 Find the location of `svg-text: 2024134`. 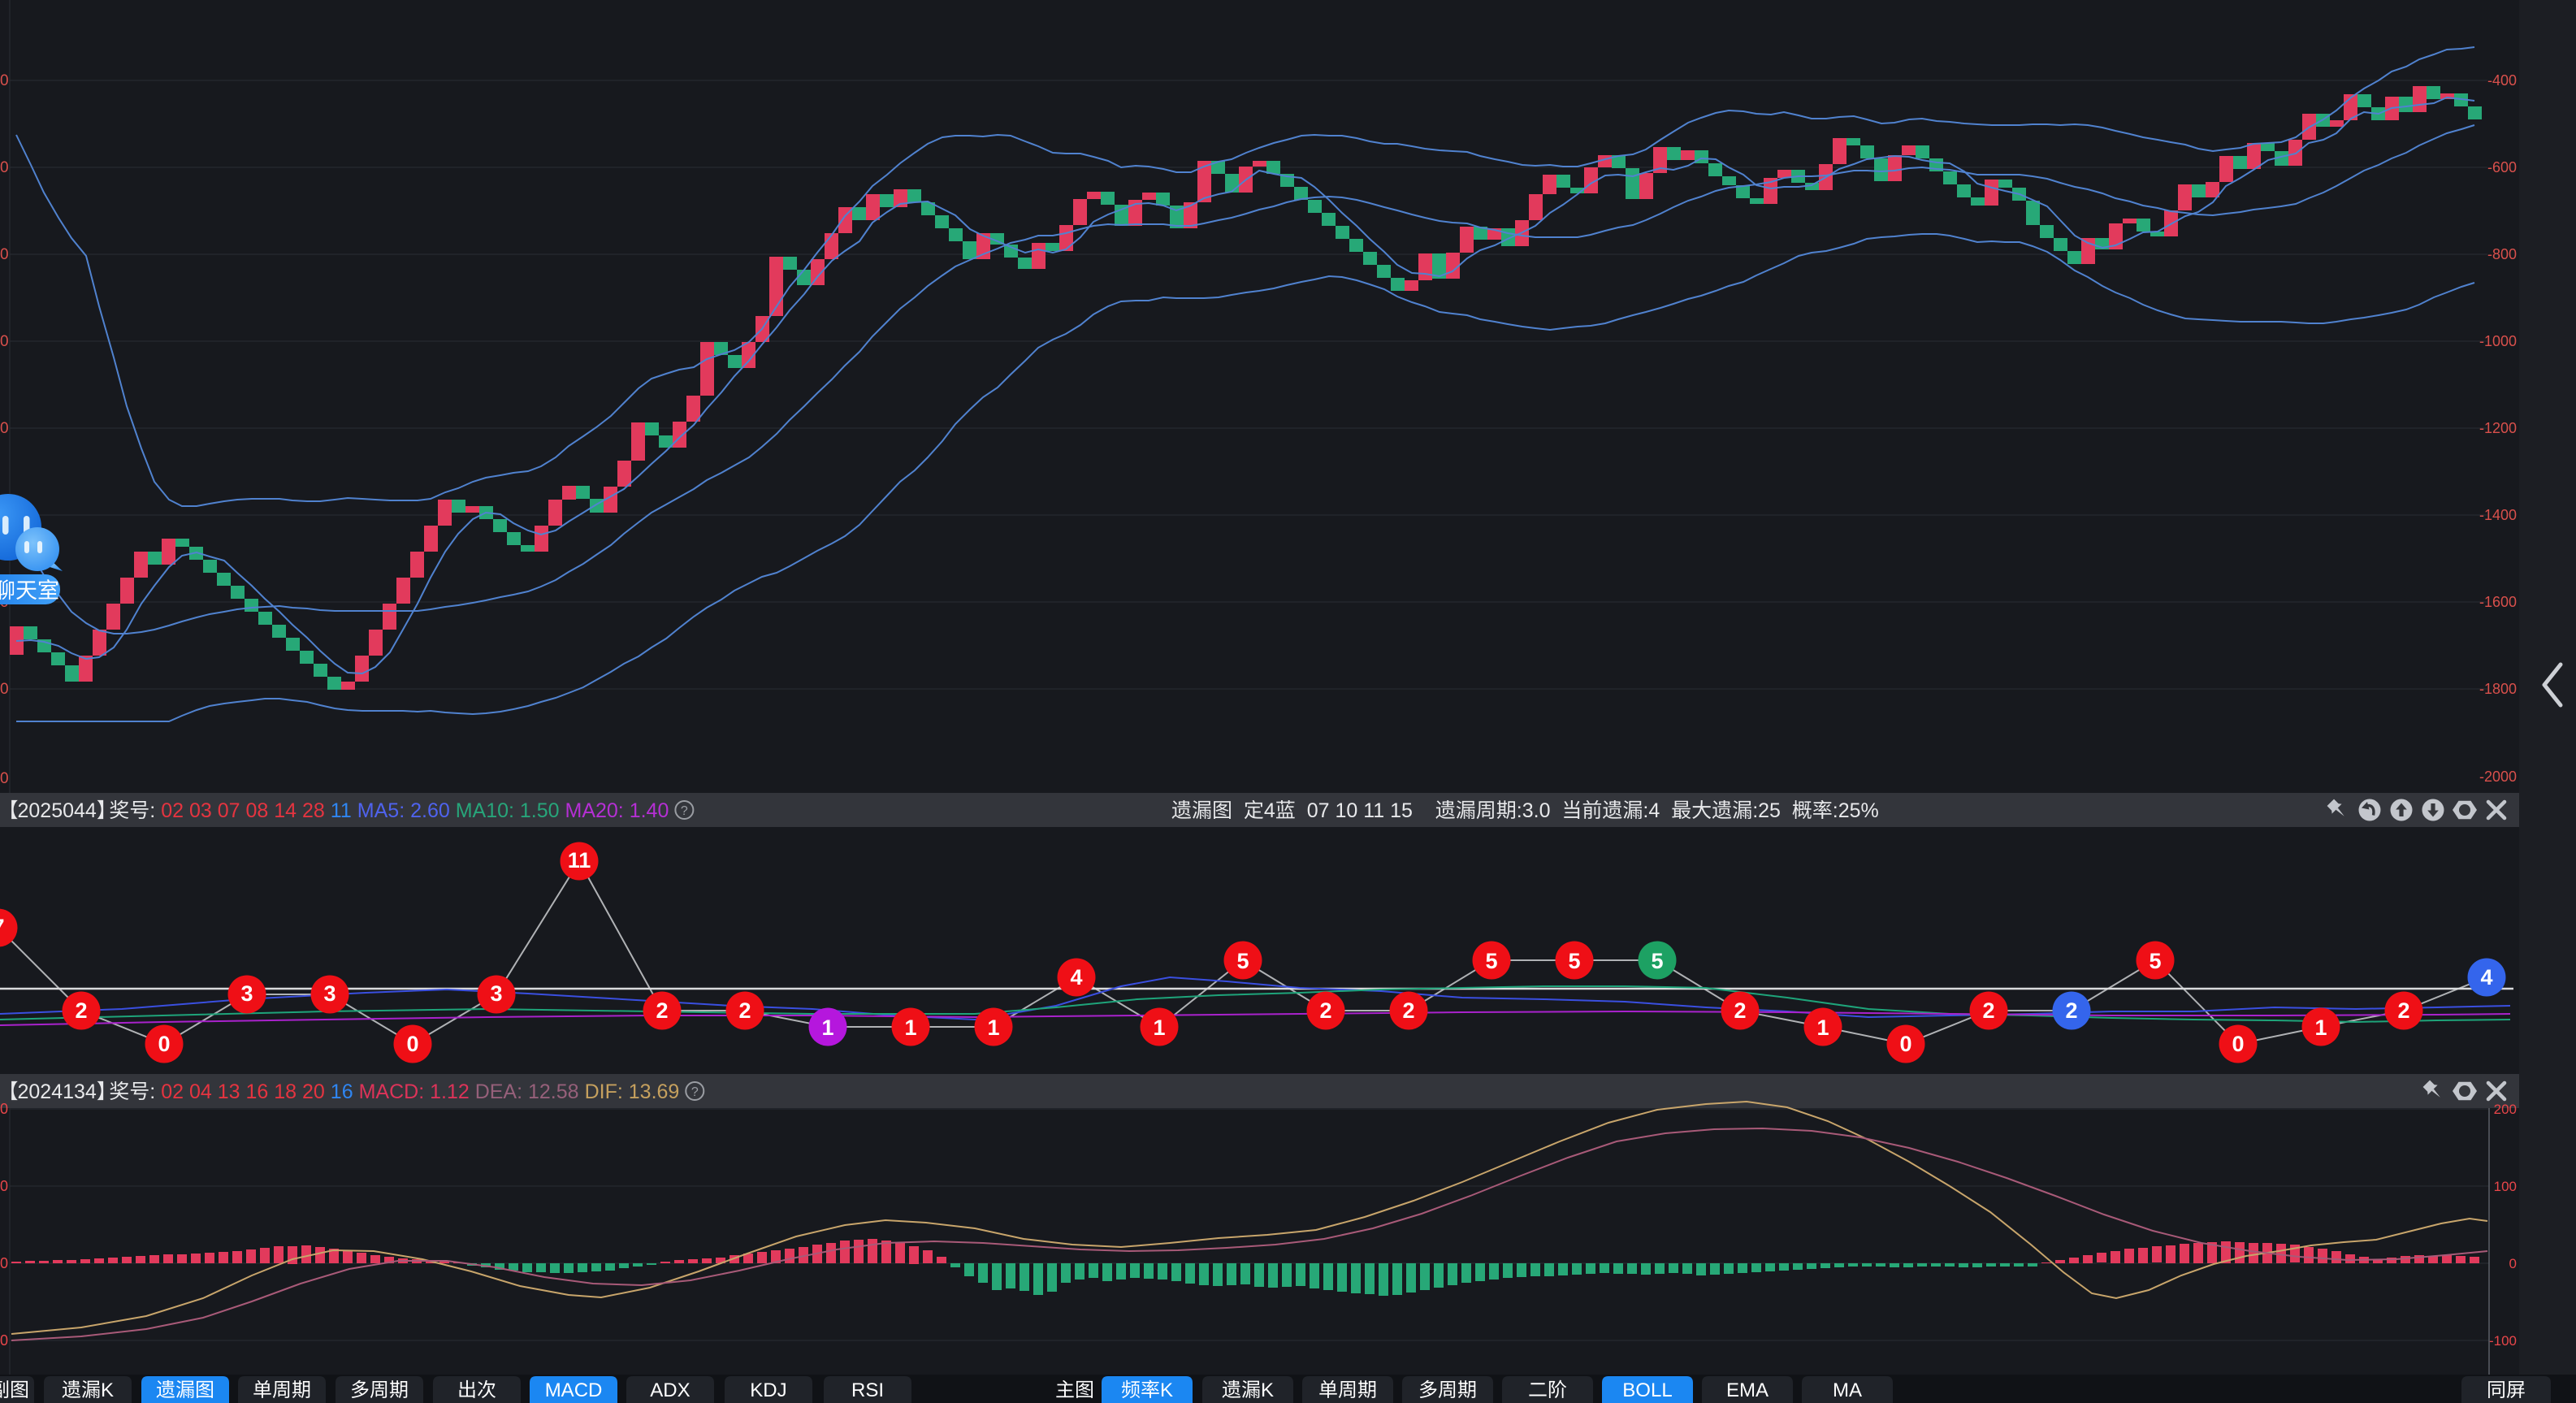

svg-text: 2024134 is located at coordinates (57, 1092).